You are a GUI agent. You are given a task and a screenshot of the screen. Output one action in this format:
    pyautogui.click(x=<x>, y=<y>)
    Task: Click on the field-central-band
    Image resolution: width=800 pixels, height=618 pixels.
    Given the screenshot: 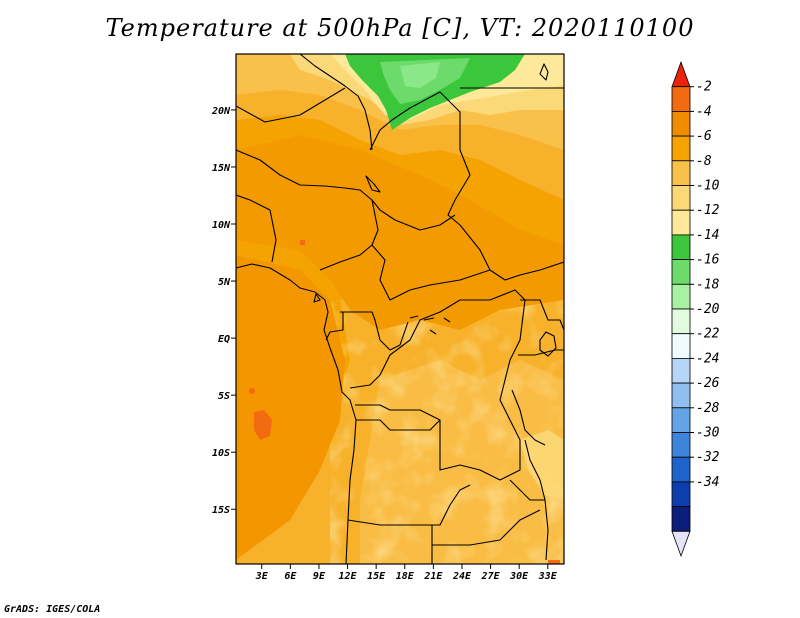 What is the action you would take?
    pyautogui.click(x=400, y=232)
    